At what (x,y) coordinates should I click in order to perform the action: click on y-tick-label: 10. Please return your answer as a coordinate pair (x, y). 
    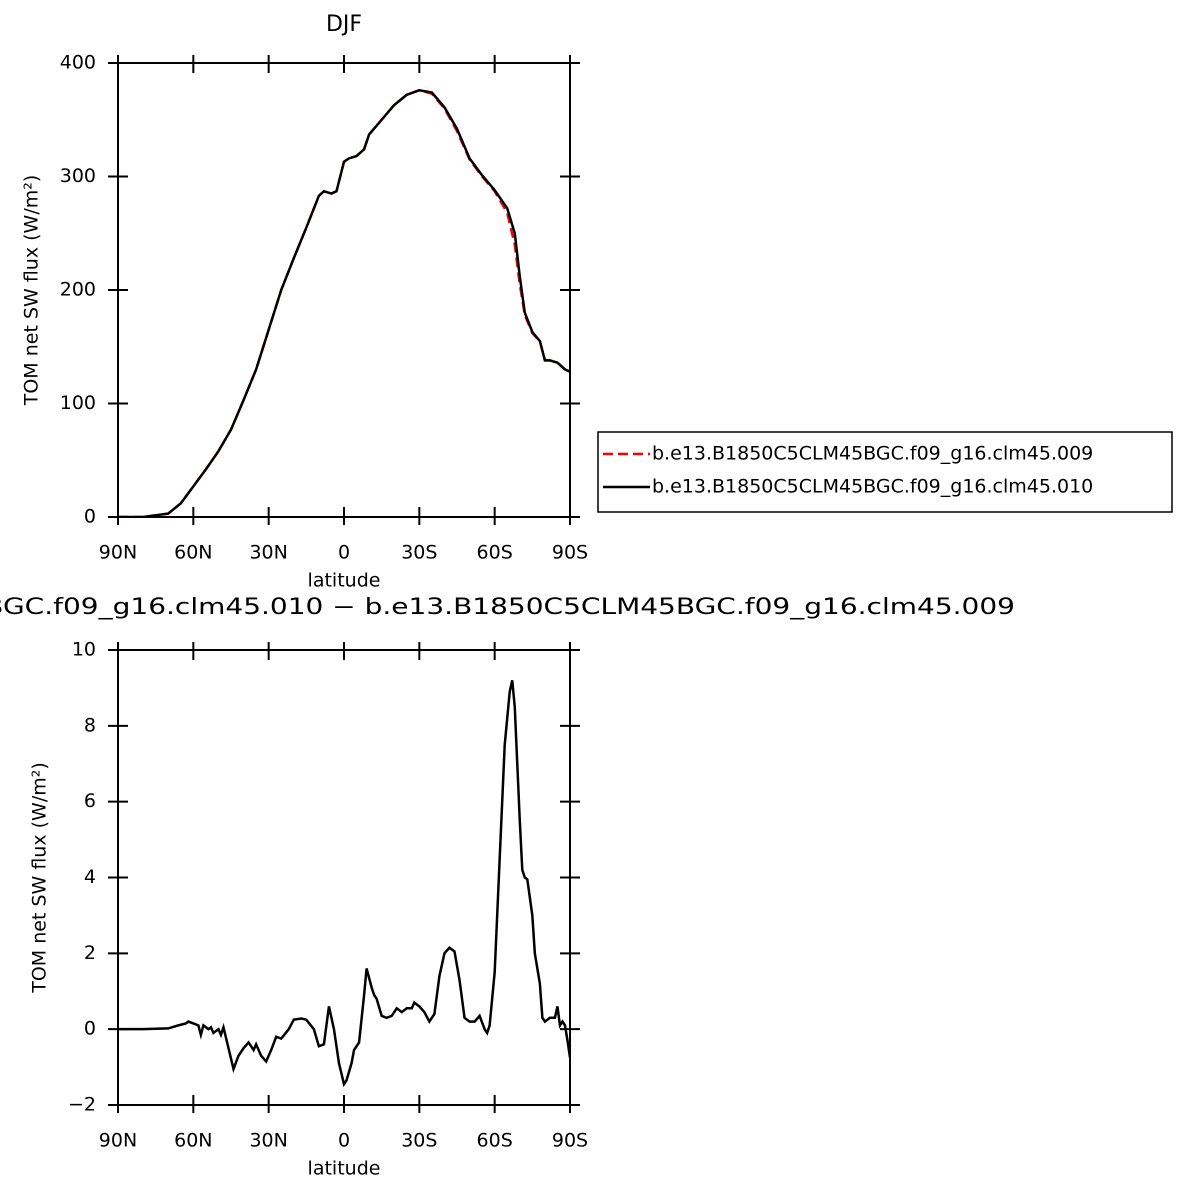
    Looking at the image, I should click on (84, 650).